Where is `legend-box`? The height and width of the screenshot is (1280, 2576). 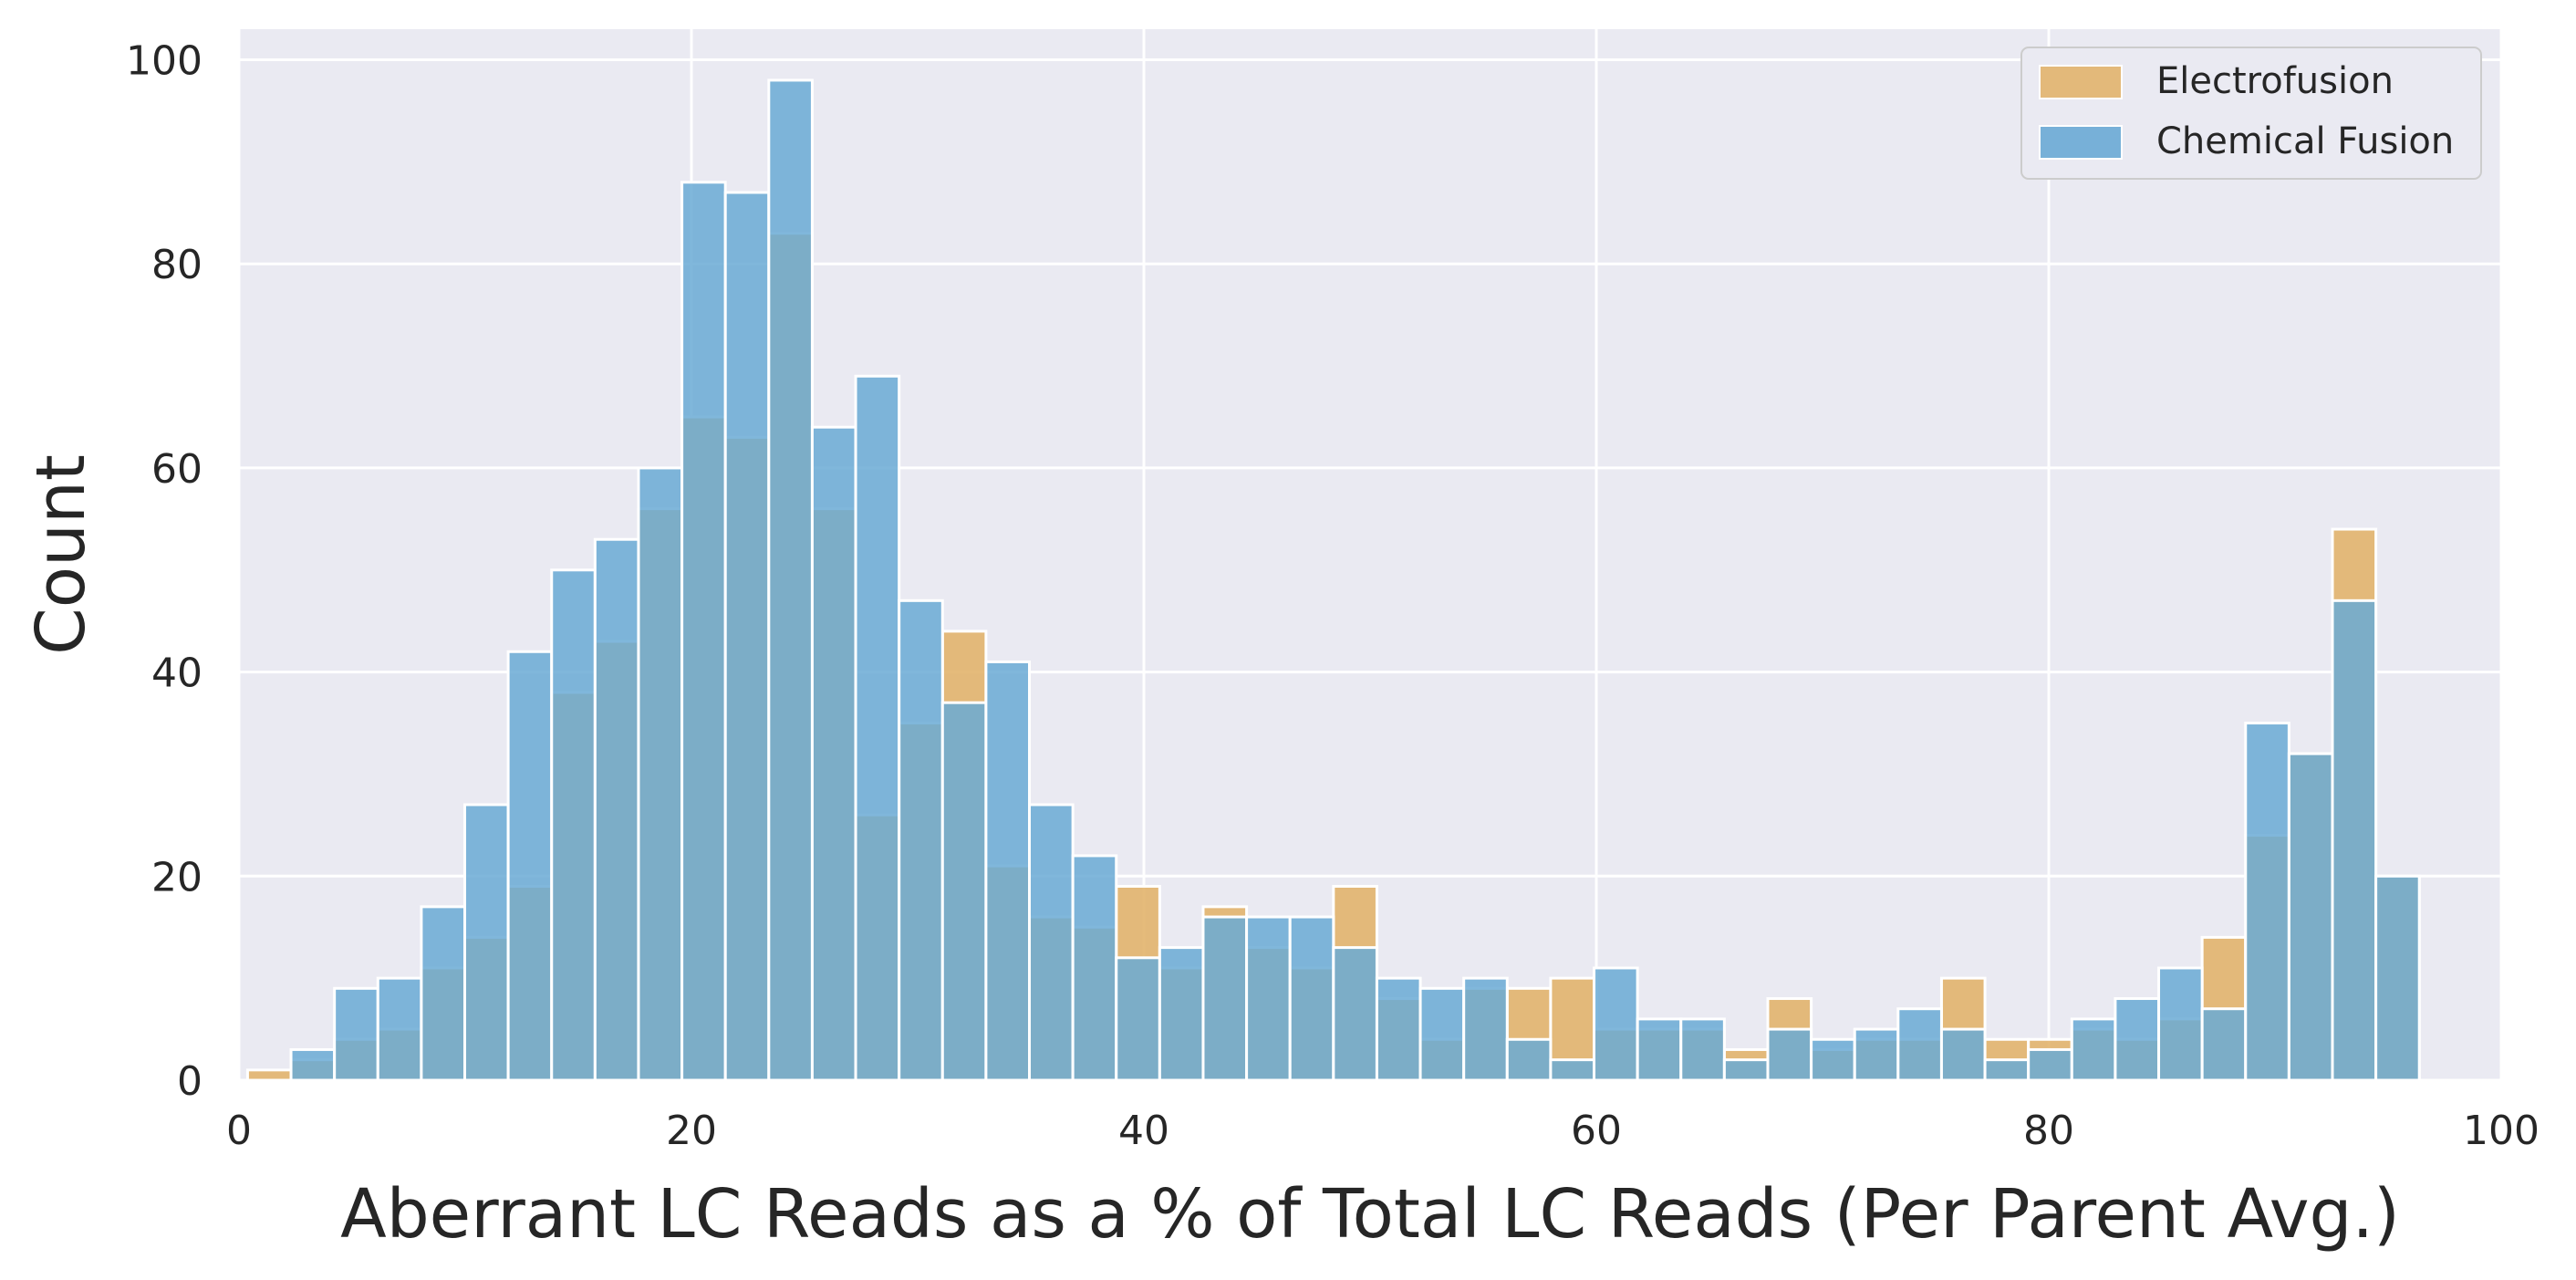 legend-box is located at coordinates (2251, 114).